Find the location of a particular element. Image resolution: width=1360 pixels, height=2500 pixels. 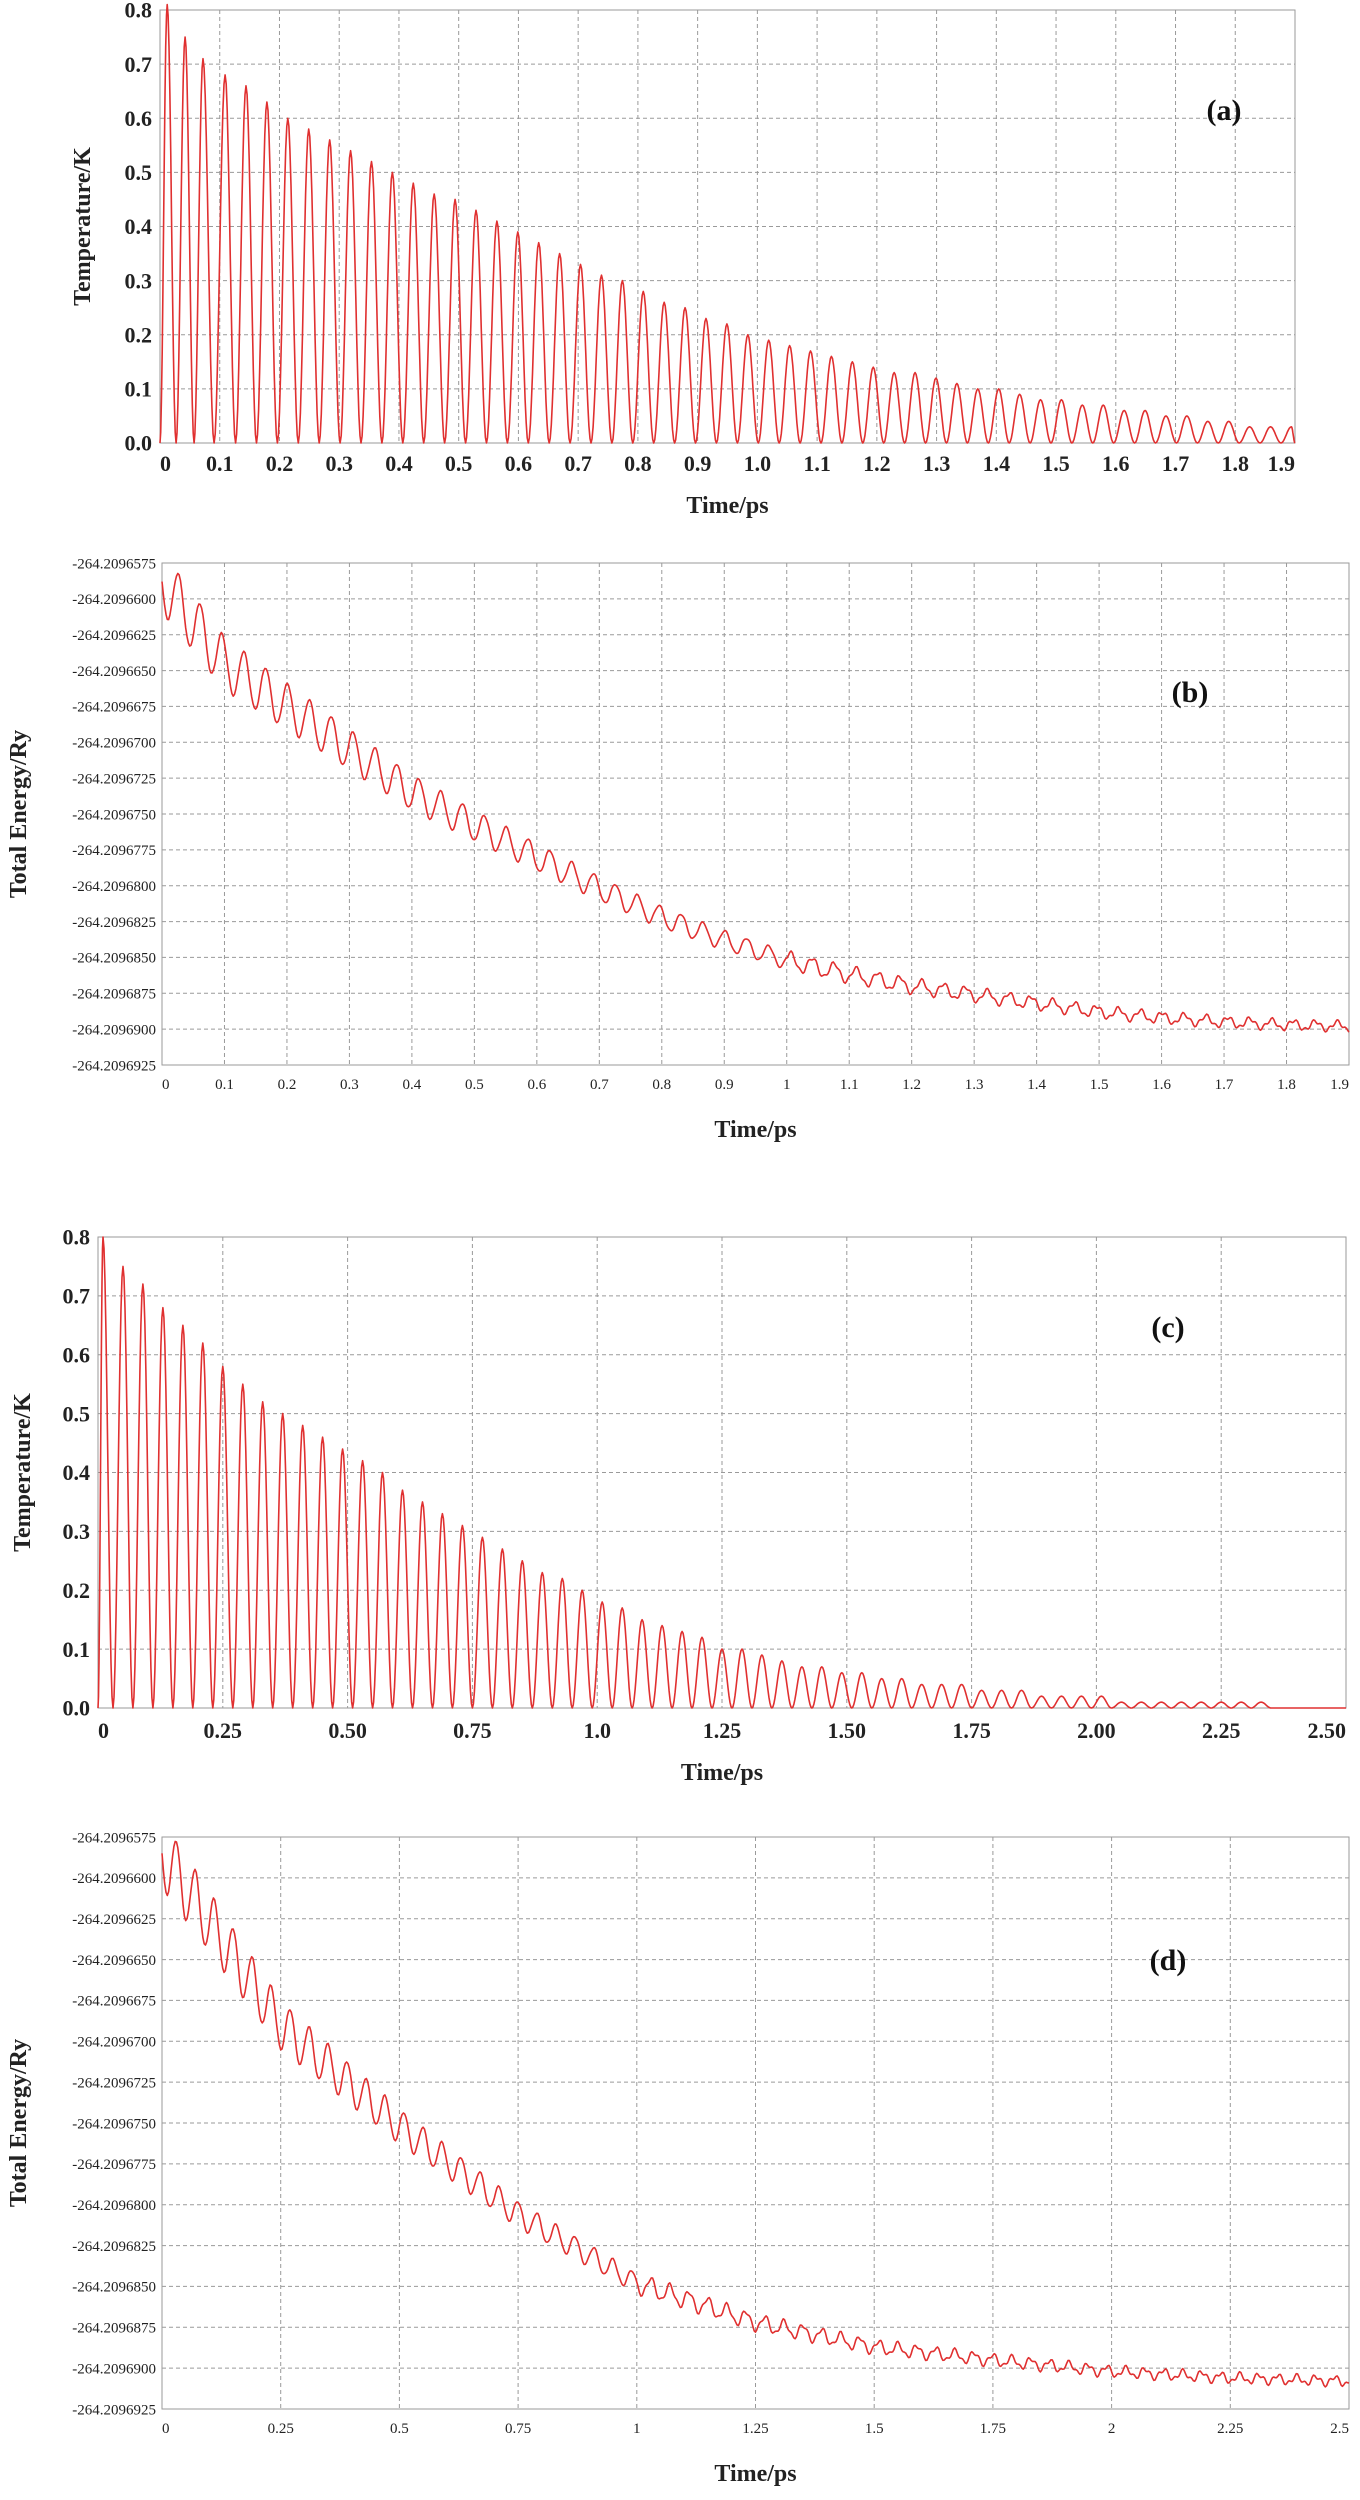

x-tick-label: 1 is located at coordinates (637, 2429).